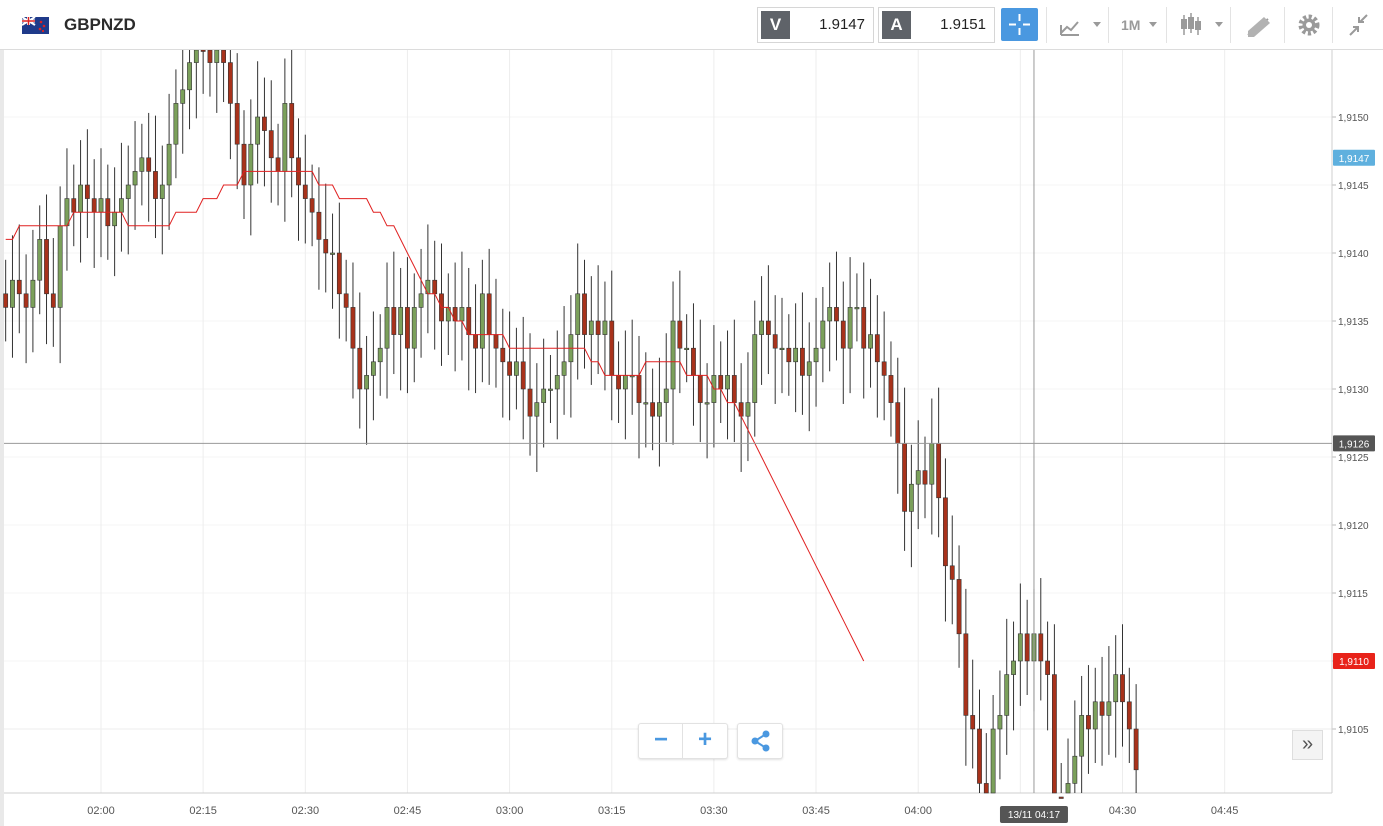  I want to click on crosshair-button, so click(1019, 24).